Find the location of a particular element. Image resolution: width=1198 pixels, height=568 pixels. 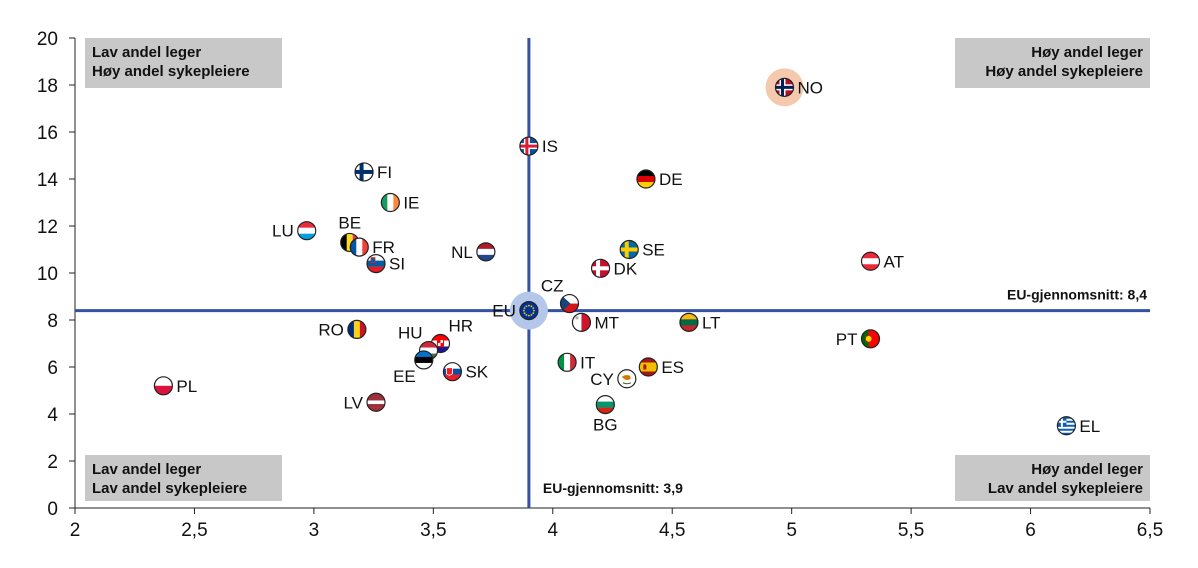

quadrant-label-bottom-right-bg is located at coordinates (1052, 478).